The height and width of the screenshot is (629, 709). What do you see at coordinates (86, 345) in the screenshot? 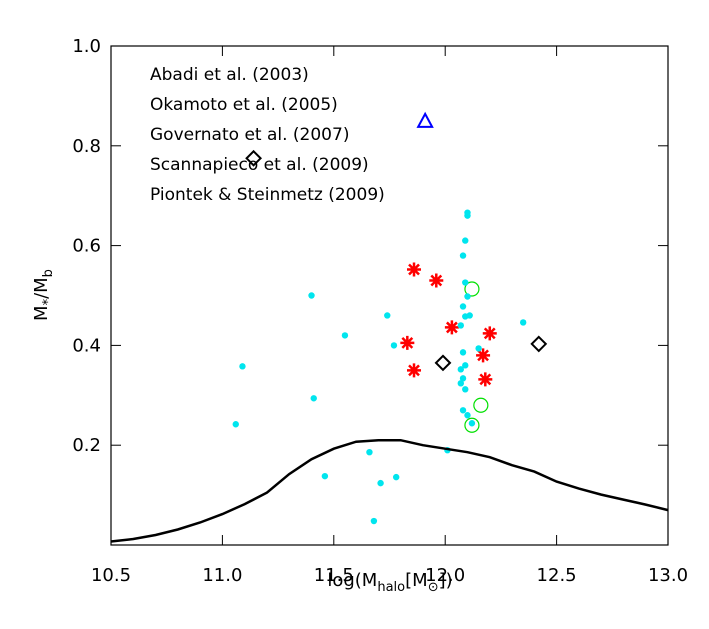
I see `y-tick-label: 0.4` at bounding box center [86, 345].